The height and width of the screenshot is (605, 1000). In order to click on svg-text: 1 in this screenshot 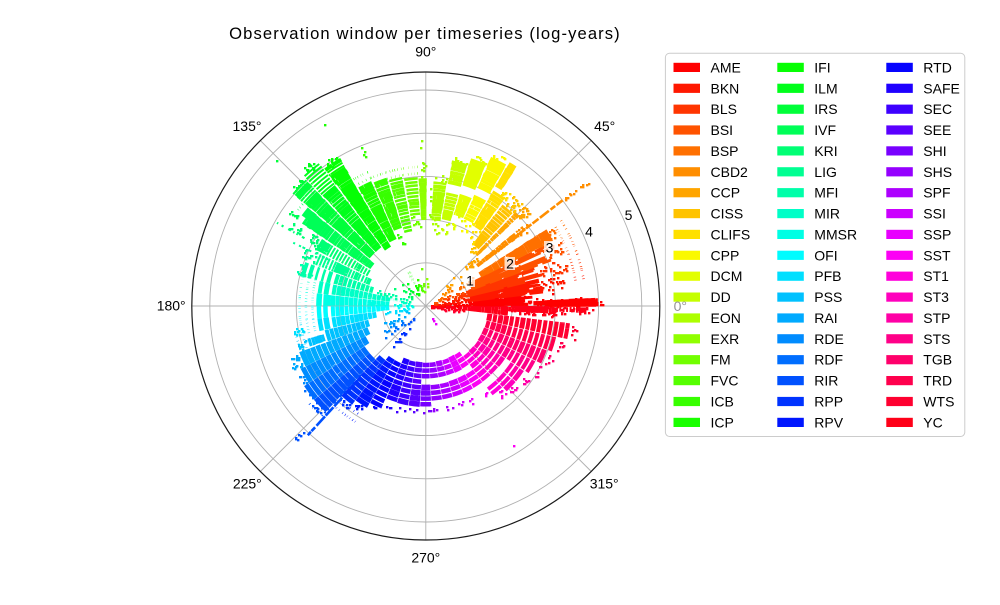, I will do `click(470, 281)`.